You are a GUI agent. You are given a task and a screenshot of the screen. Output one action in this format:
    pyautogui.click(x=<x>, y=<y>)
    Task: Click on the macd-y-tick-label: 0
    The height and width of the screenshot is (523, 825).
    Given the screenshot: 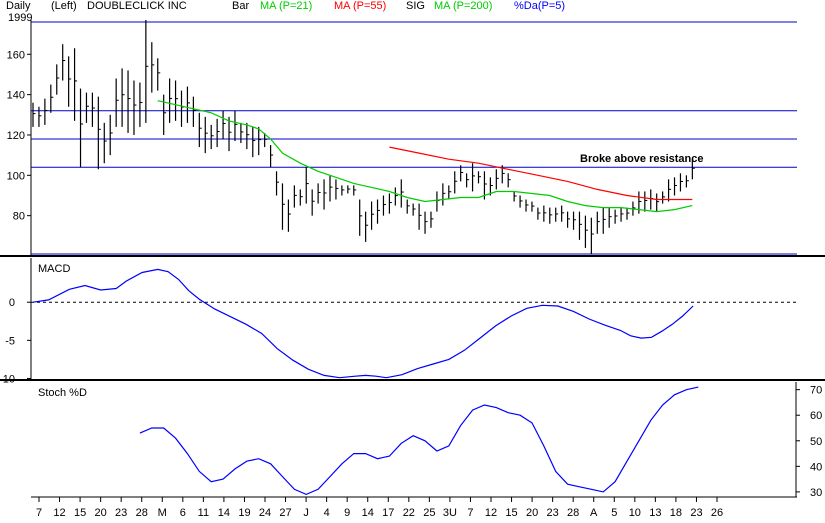 What is the action you would take?
    pyautogui.click(x=12, y=303)
    